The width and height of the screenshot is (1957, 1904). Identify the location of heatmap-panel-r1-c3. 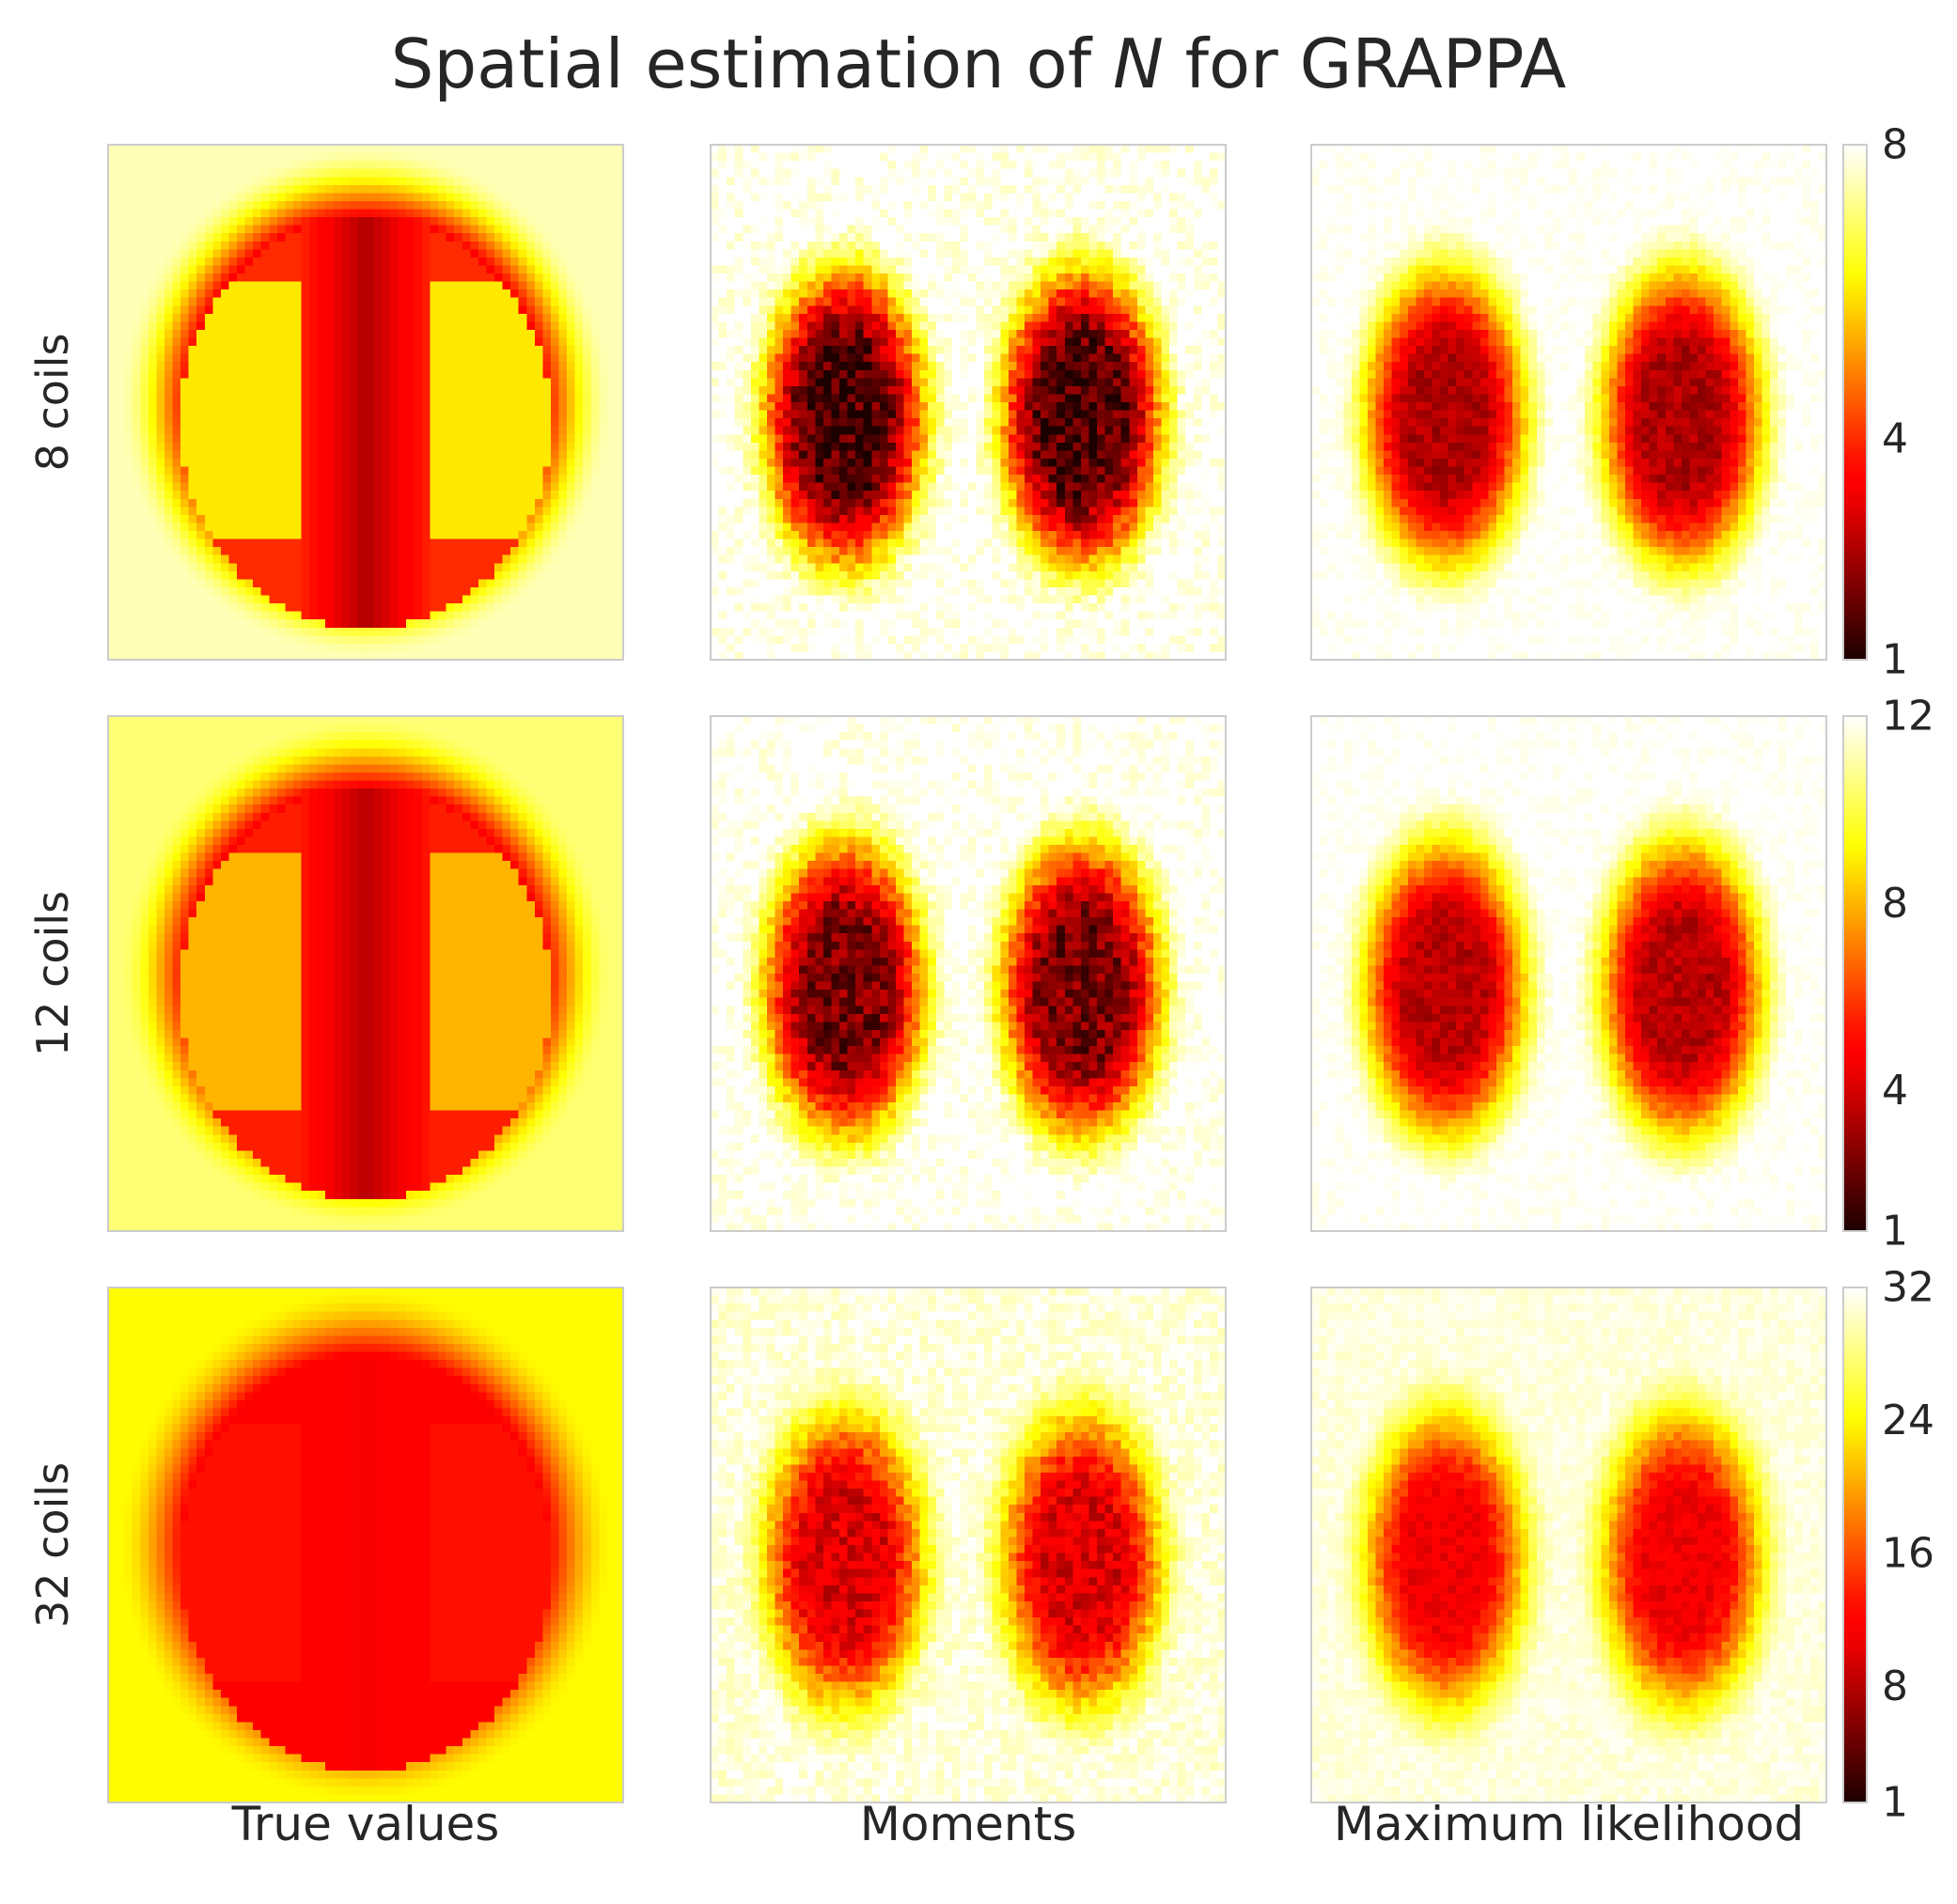
(1568, 403).